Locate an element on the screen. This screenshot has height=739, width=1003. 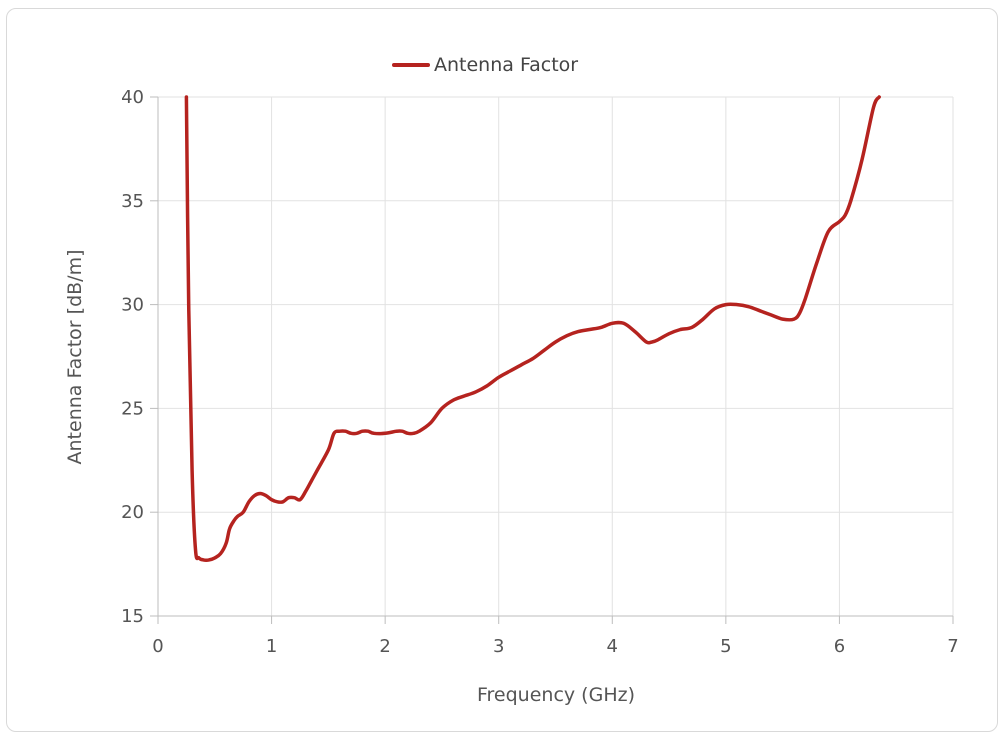
x-tick-labels: 0 1 2 3 4 5 6 7 is located at coordinates (555, 646).